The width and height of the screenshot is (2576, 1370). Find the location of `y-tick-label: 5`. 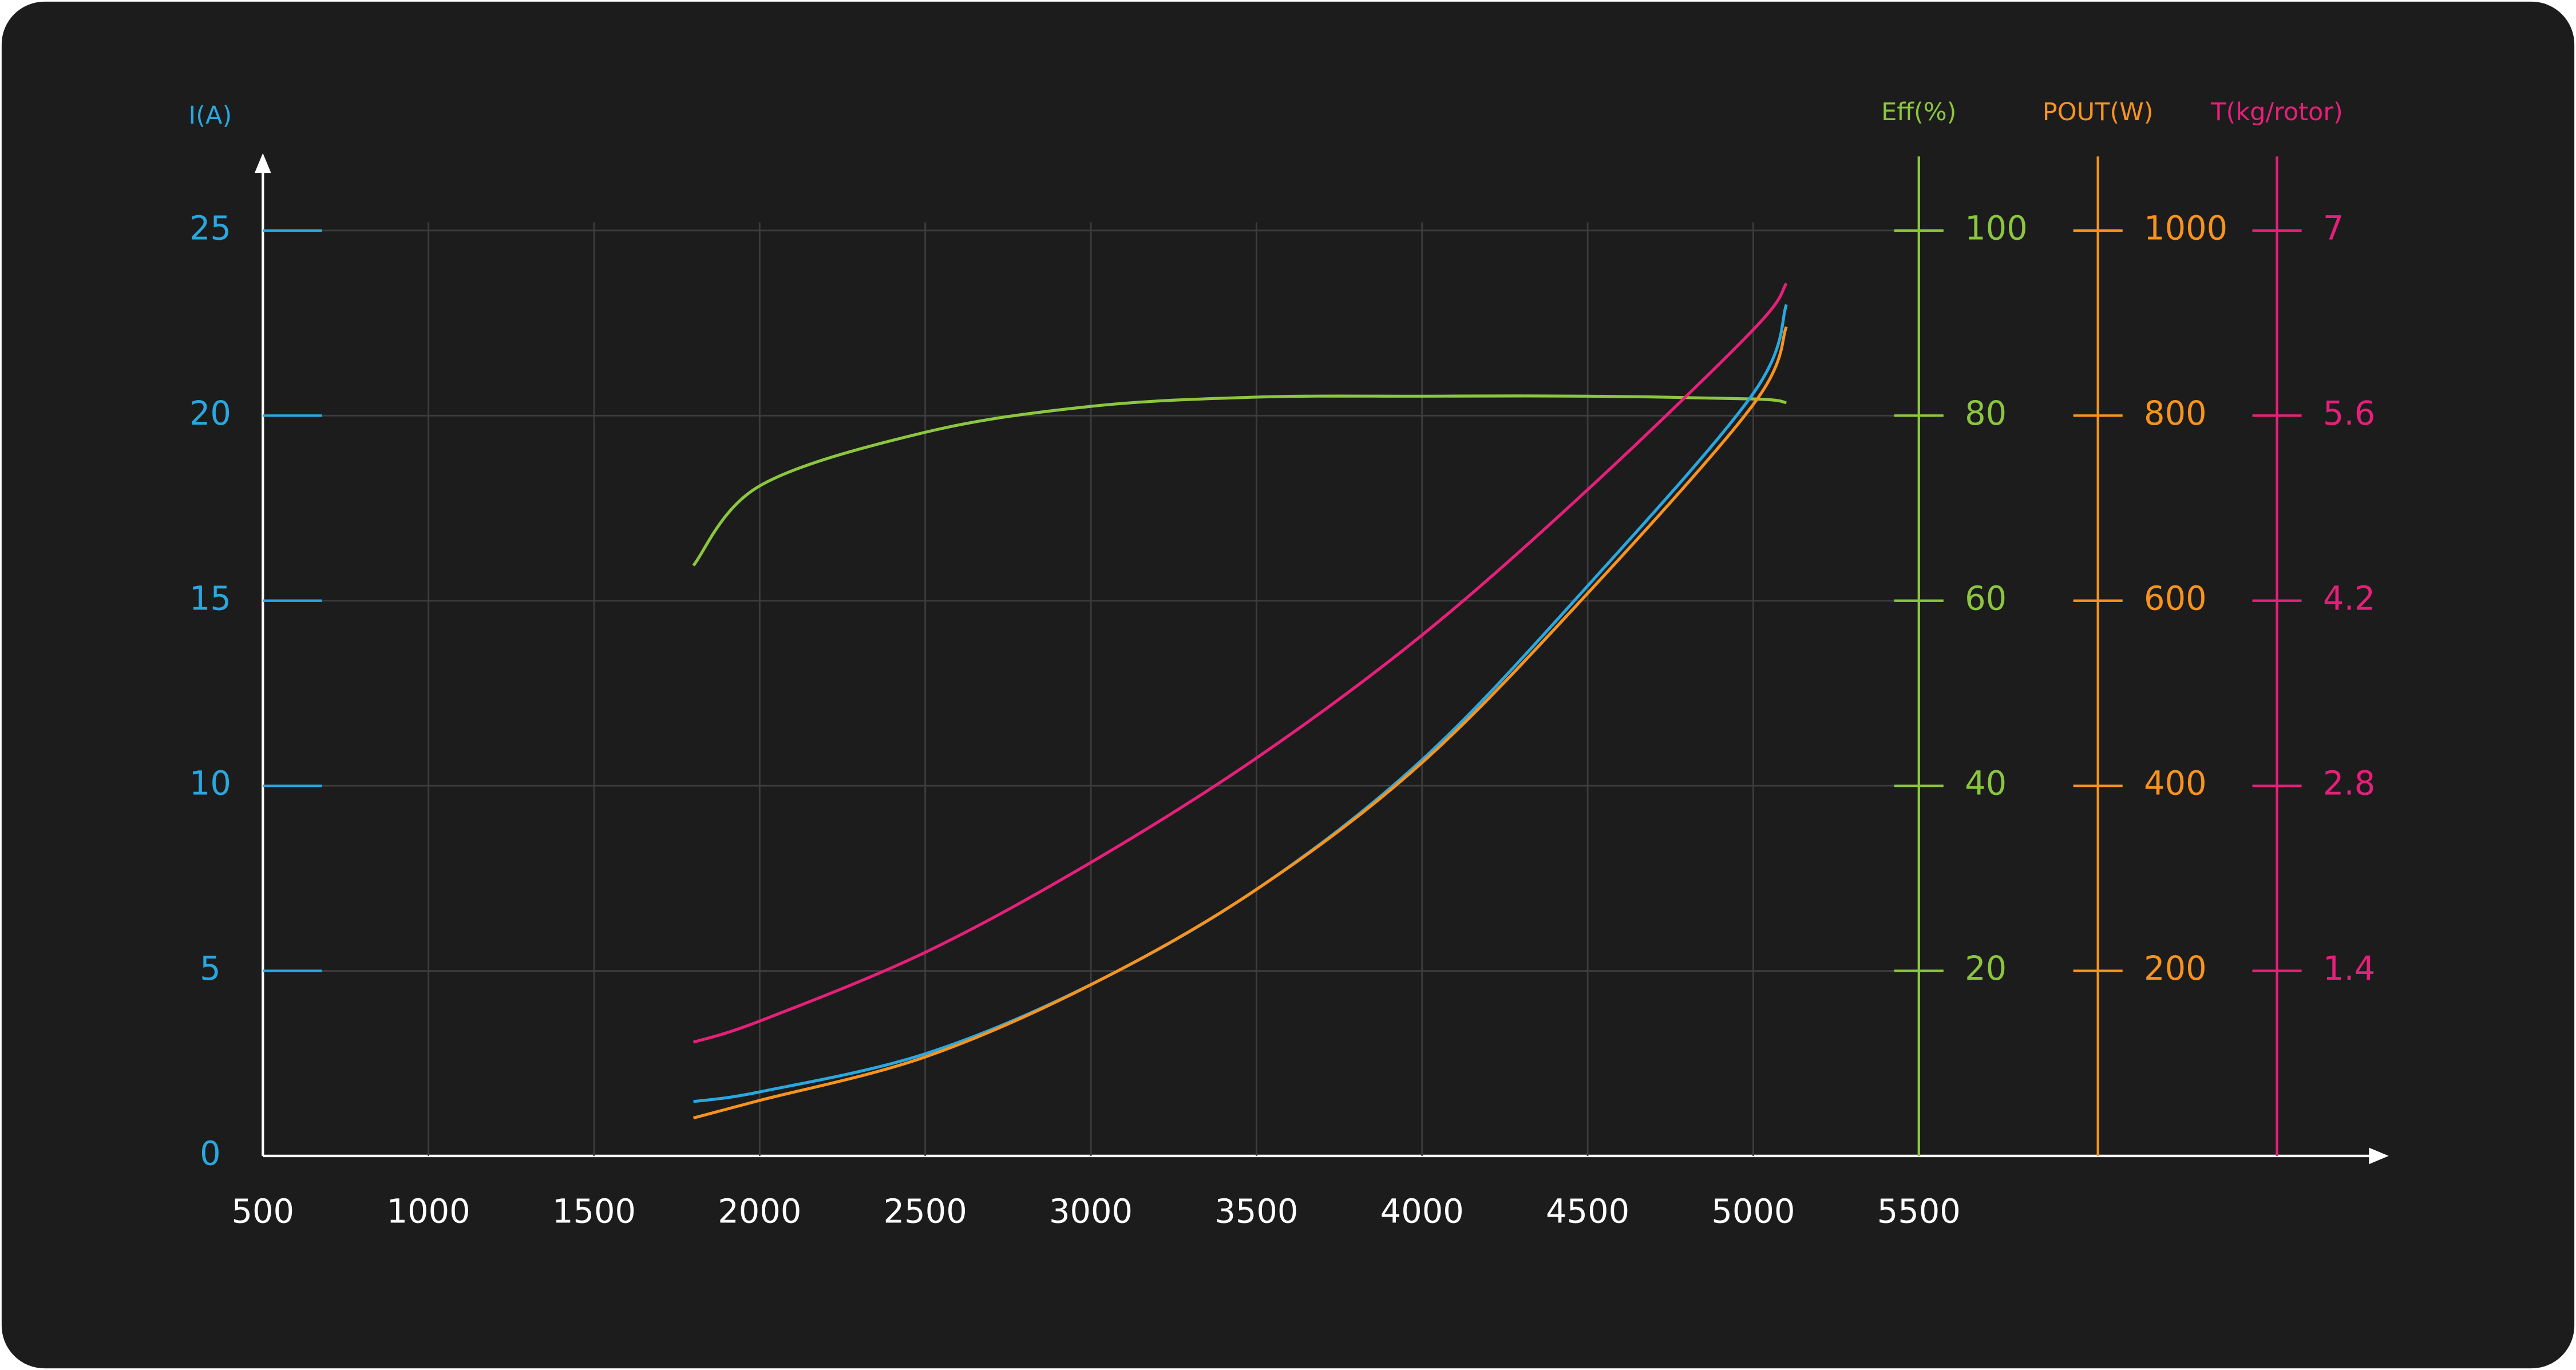

y-tick-label: 5 is located at coordinates (210, 969).